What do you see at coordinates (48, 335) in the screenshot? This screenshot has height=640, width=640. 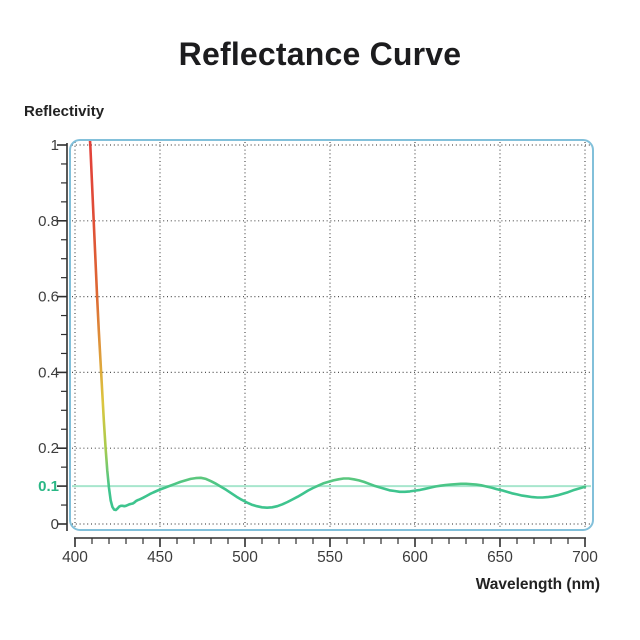 I see `y-tick-labels: 0 0.2 0.4 0.6 0.8 1 0.1` at bounding box center [48, 335].